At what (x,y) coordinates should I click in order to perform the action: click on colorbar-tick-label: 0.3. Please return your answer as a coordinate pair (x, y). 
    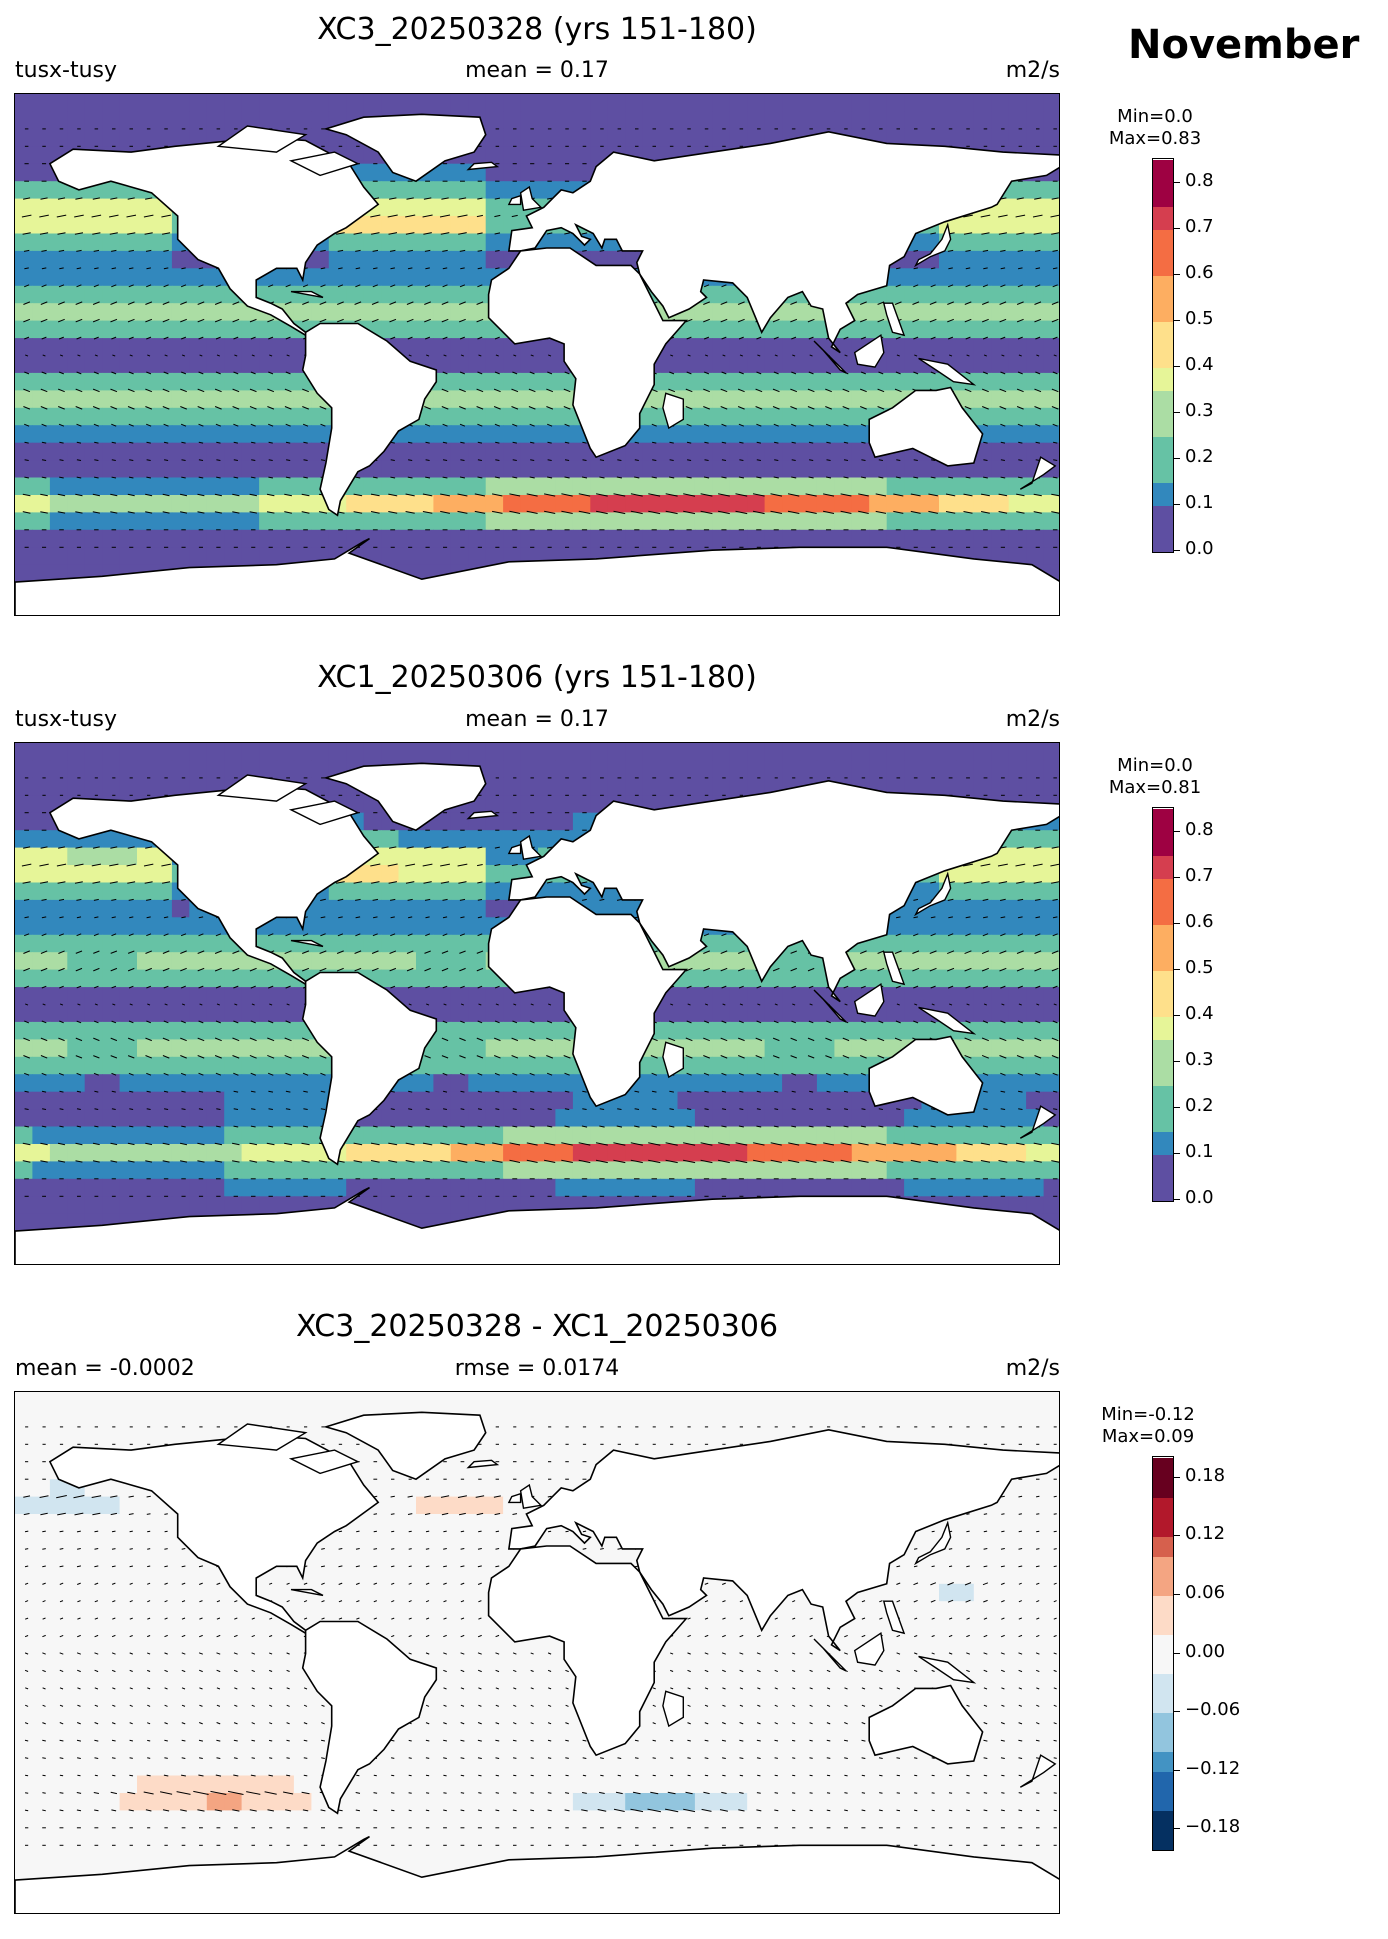
    Looking at the image, I should click on (1199, 410).